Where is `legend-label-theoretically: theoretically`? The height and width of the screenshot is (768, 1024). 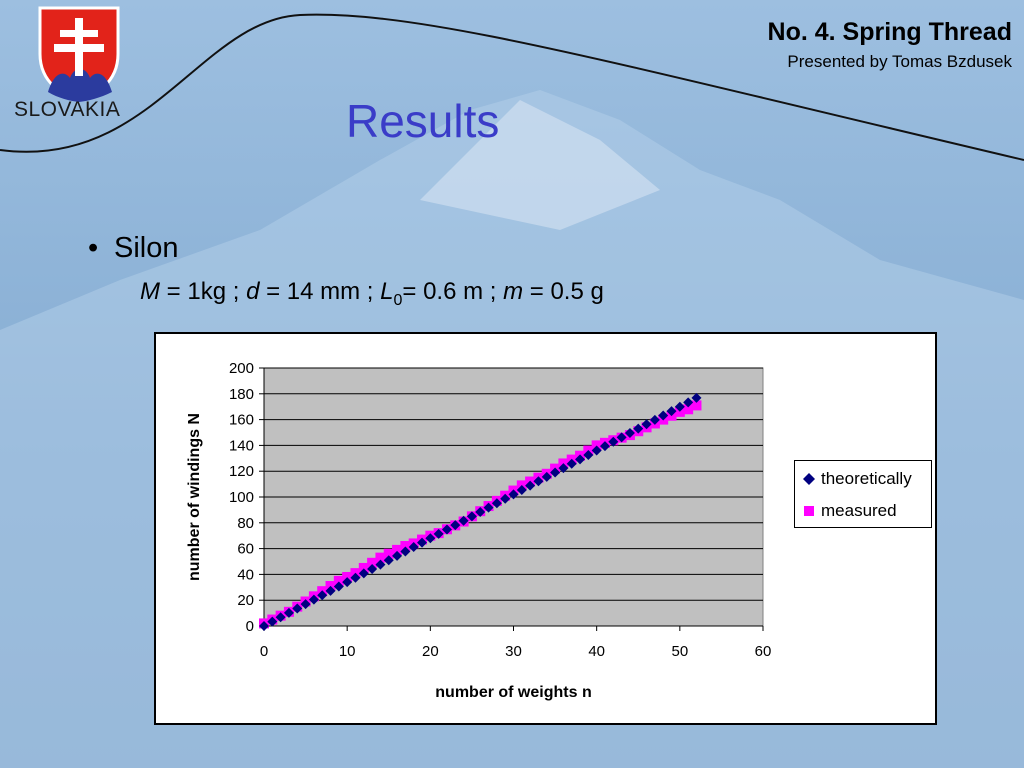 legend-label-theoretically: theoretically is located at coordinates (866, 478).